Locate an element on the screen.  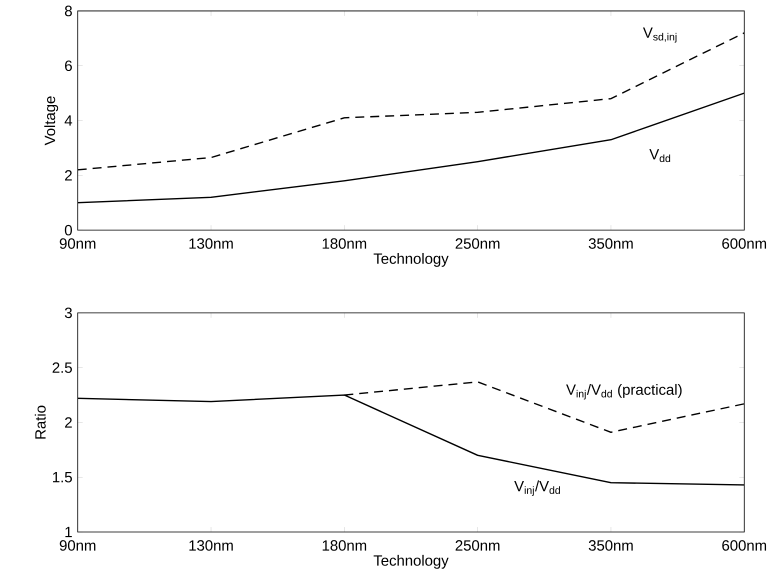
series-label: V$_{dd}$ is located at coordinates (659, 155).